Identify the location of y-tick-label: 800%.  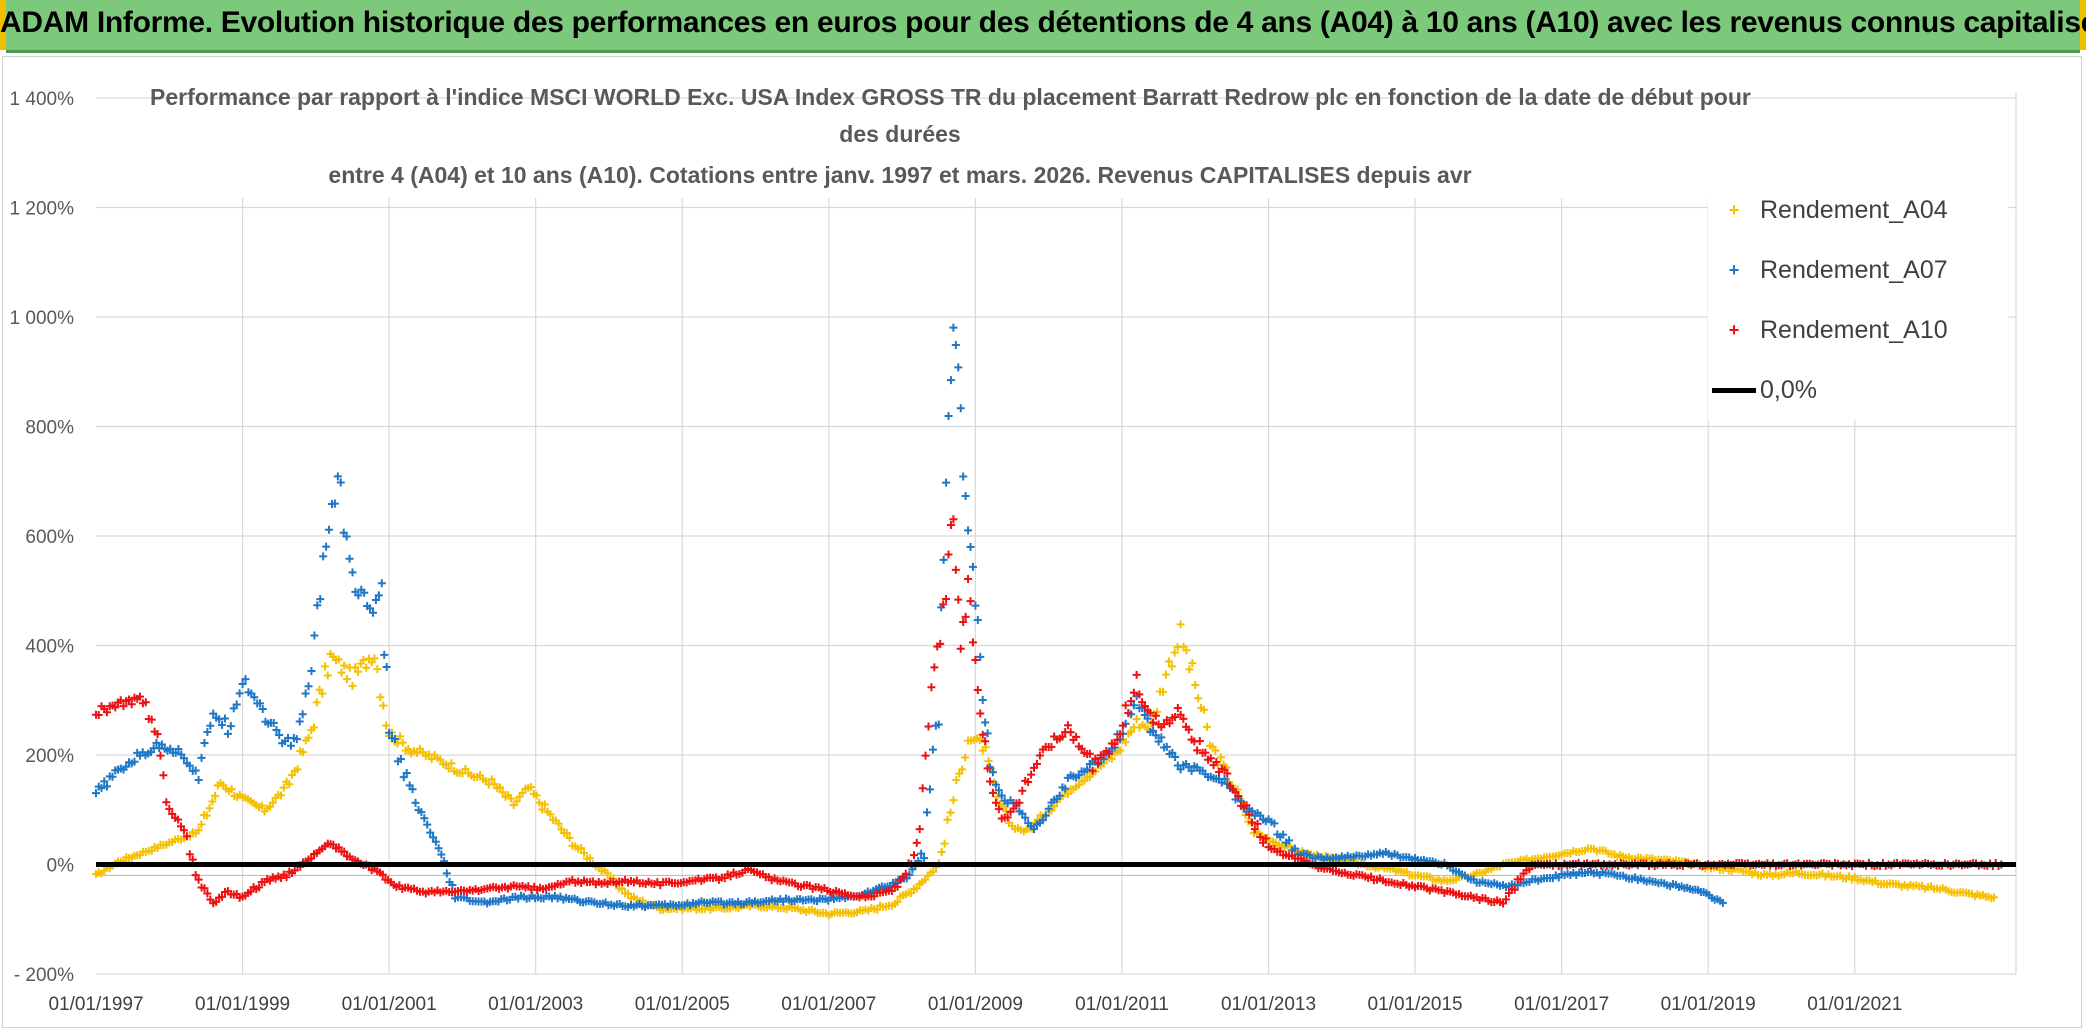
(49, 428).